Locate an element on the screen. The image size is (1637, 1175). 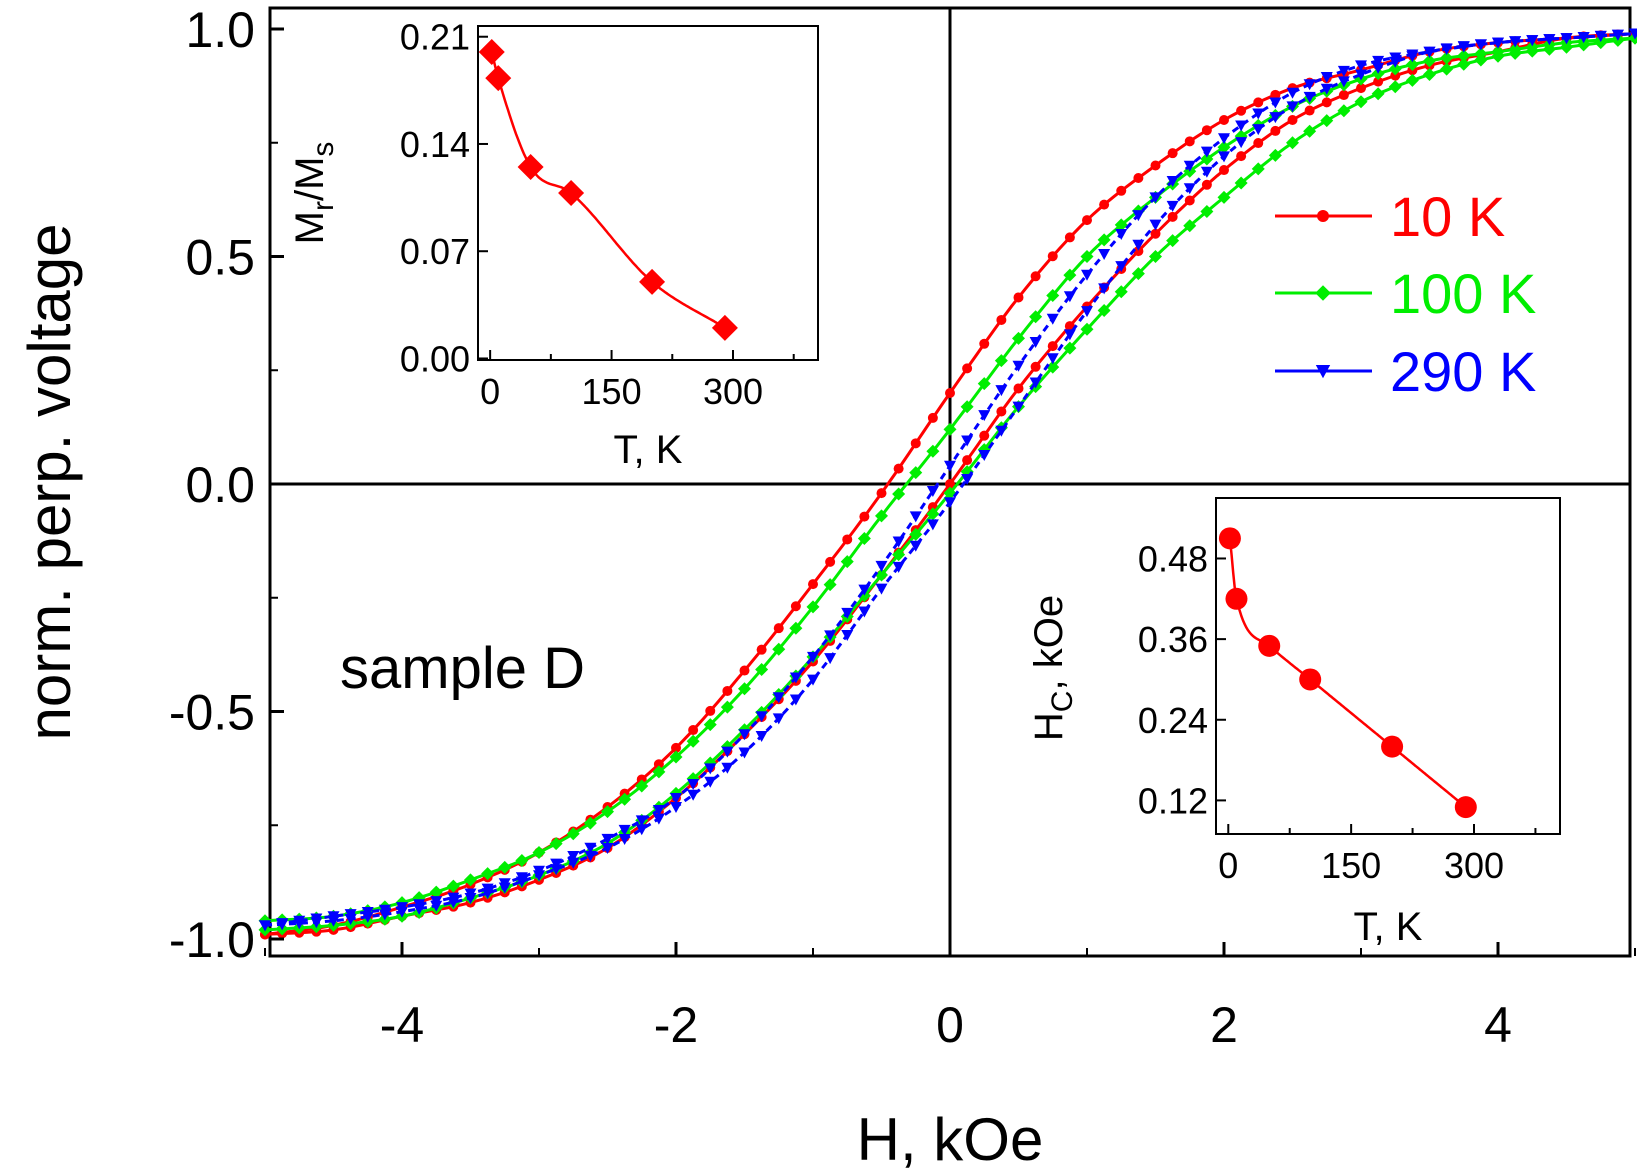
inset-x-tick-label: 300 is located at coordinates (1474, 865).